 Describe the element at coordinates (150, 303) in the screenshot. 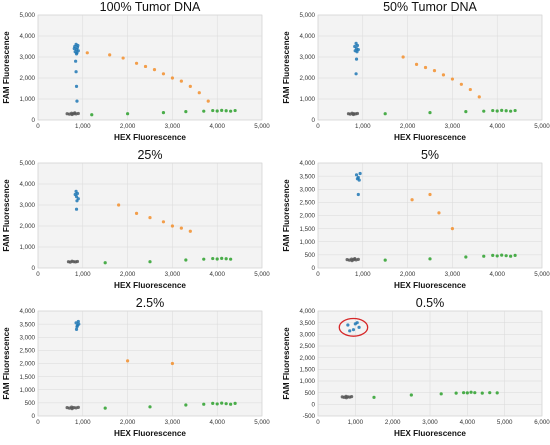

I see `chart-title: 2.5%` at that location.